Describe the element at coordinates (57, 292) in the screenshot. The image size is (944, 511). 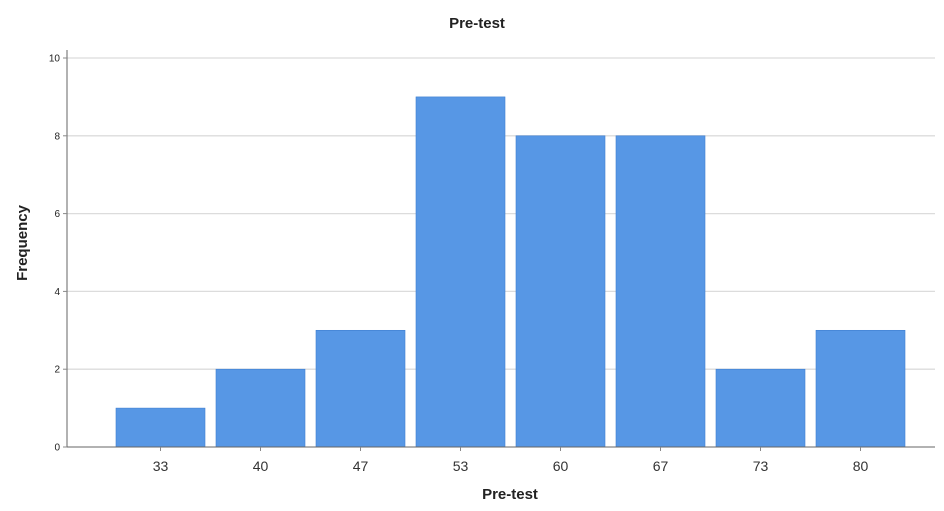
I see `y-tick-label-4: 4` at that location.